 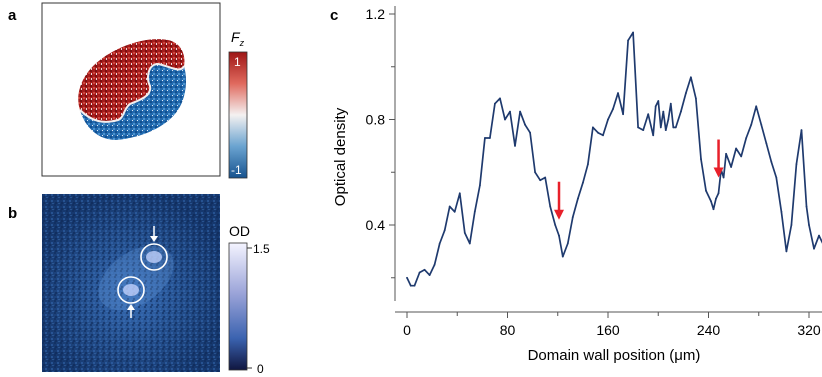 What do you see at coordinates (261, 249) in the screenshot?
I see `od-colorbar-max: 1.5` at bounding box center [261, 249].